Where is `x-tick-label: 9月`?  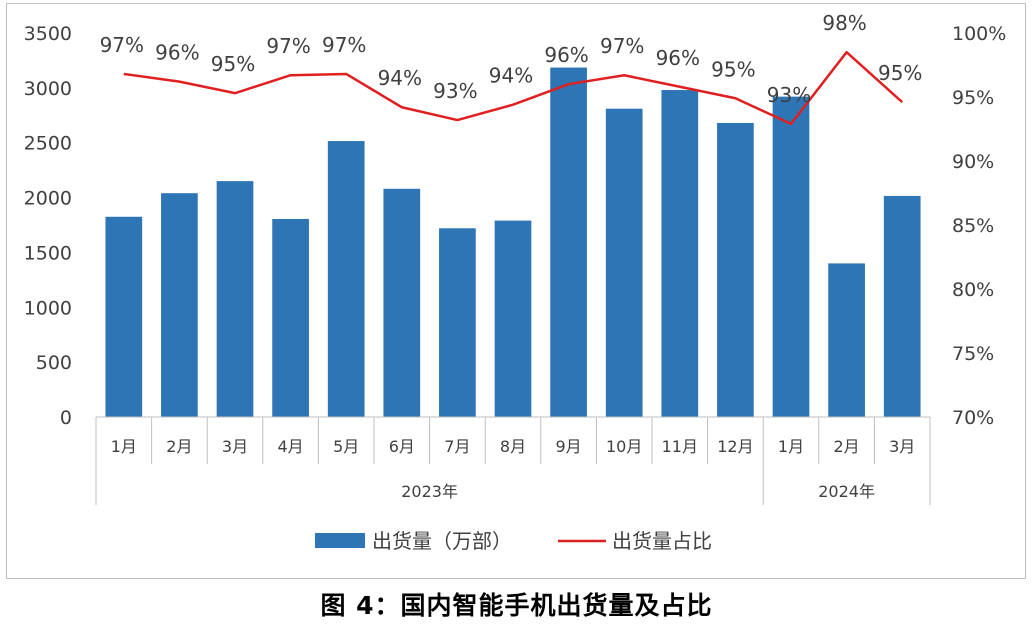 x-tick-label: 9月 is located at coordinates (569, 446).